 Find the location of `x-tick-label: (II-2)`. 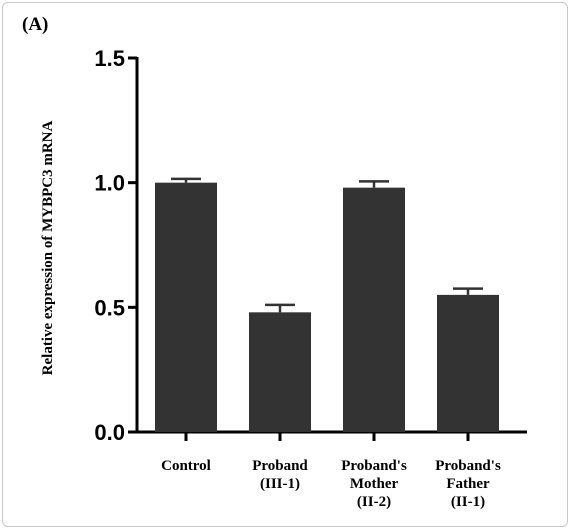

x-tick-label: (II-2) is located at coordinates (374, 502).